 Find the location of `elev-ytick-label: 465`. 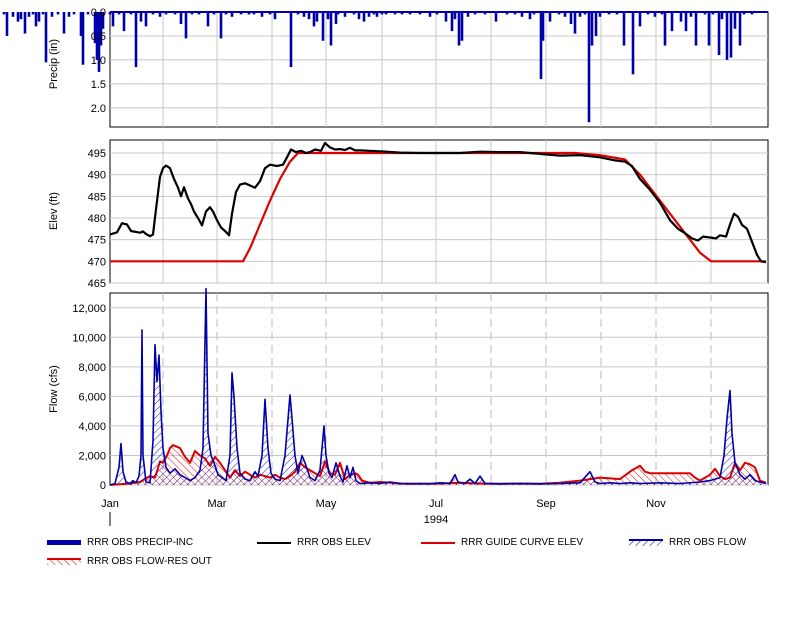

elev-ytick-label: 465 is located at coordinates (97, 284).